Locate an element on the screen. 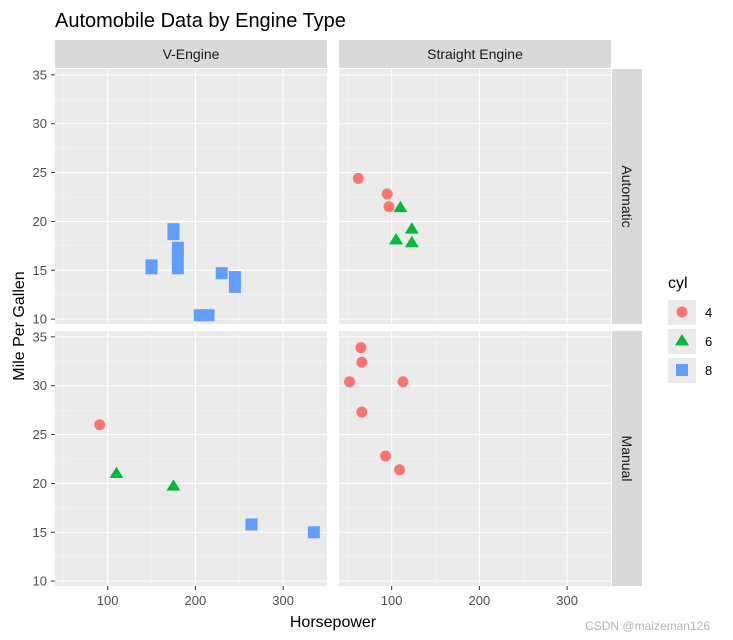  row-strip-label: Manual is located at coordinates (627, 459).